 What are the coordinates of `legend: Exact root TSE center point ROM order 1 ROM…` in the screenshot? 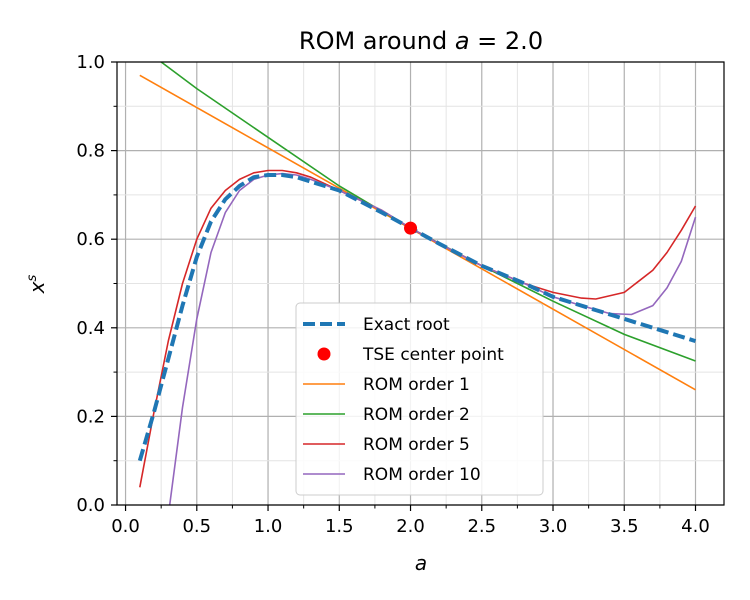 It's located at (419, 399).